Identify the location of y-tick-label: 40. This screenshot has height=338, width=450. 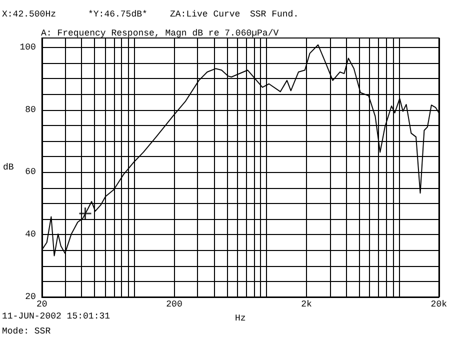
(30, 235).